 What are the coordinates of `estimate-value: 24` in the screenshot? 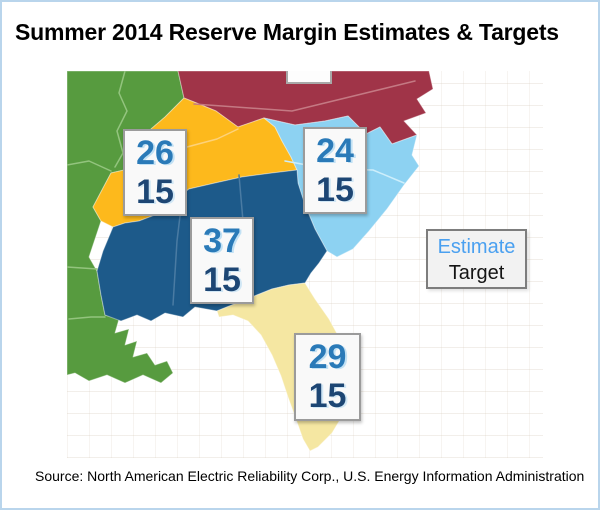 It's located at (335, 151).